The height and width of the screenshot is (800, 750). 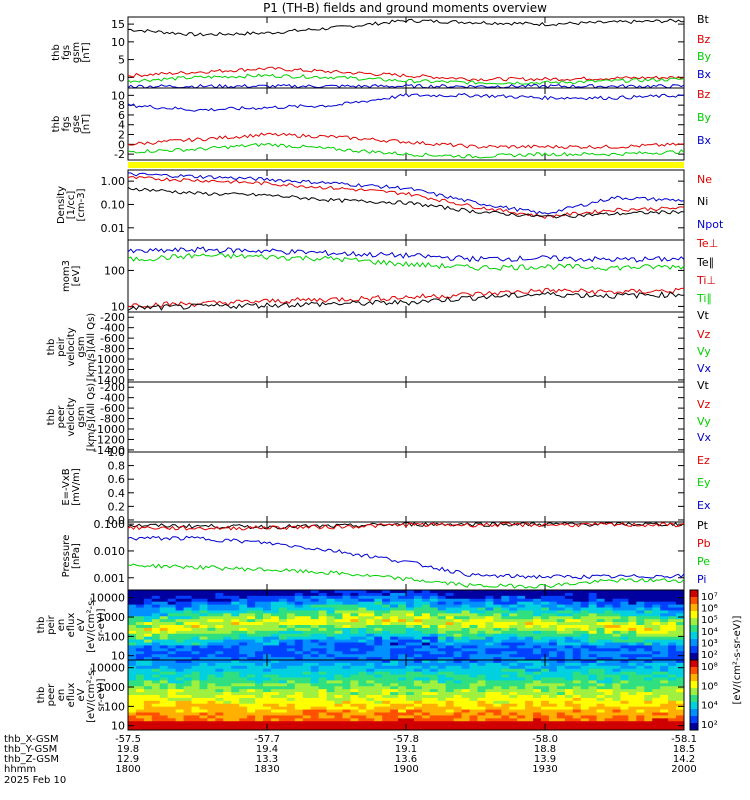 I want to click on y-tick-label: 1000, so click(x=111, y=687).